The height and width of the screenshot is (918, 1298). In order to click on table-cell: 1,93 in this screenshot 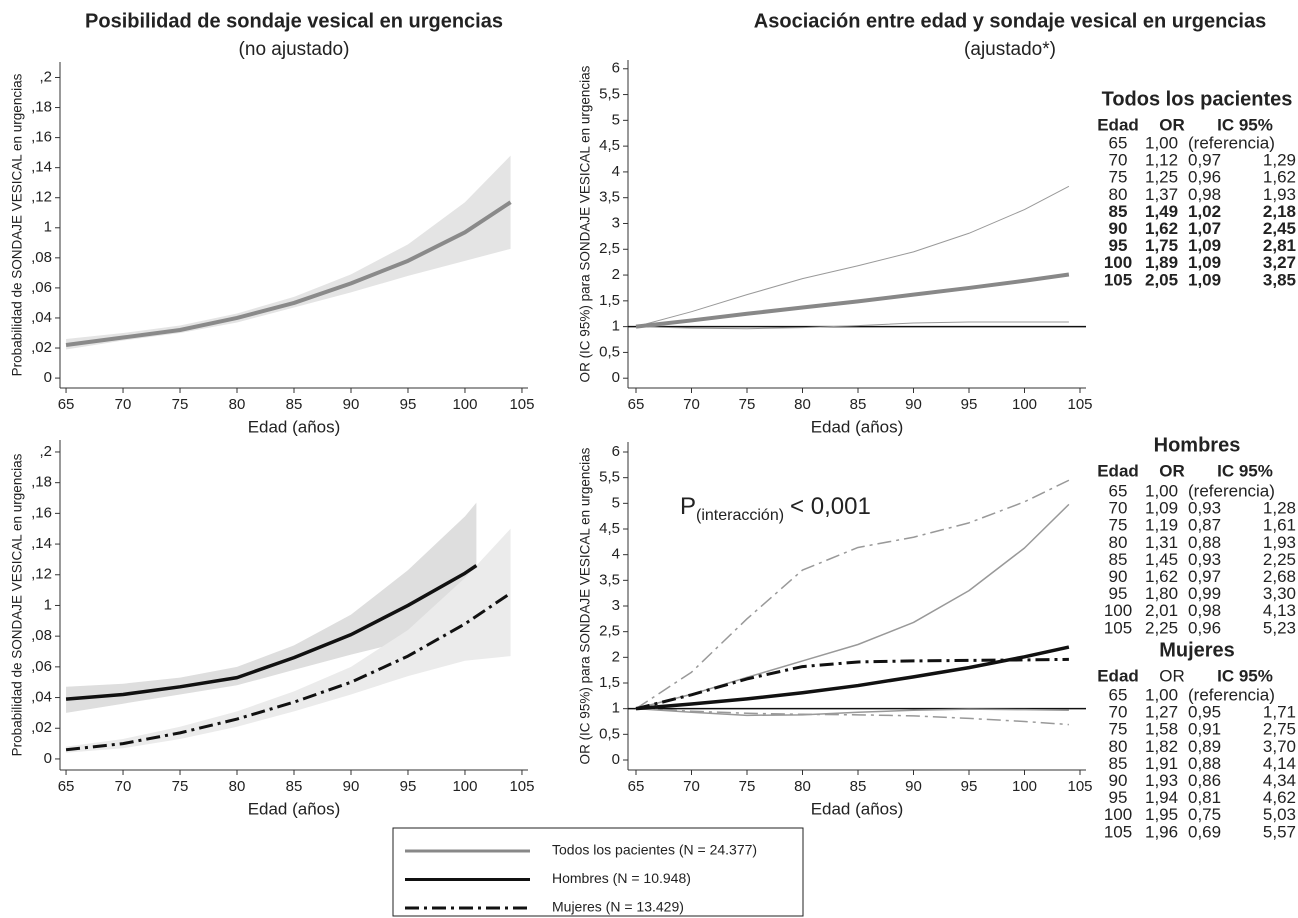, I will do `click(1279, 542)`.